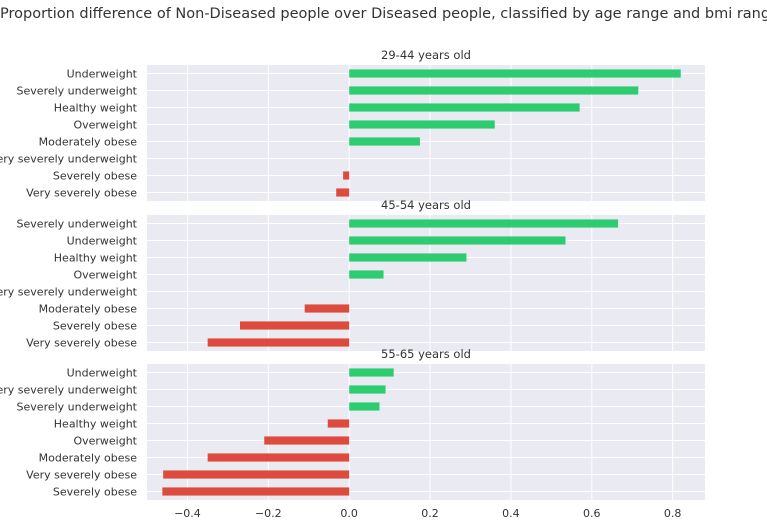  What do you see at coordinates (268, 513) in the screenshot?
I see `x-tick-label: −0.2` at bounding box center [268, 513].